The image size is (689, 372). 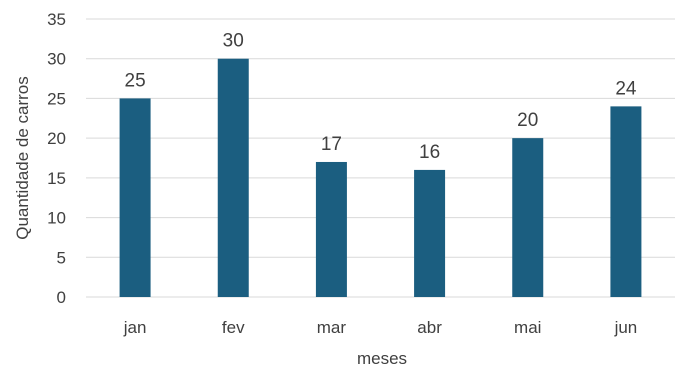 What do you see at coordinates (233, 327) in the screenshot?
I see `x-tick-label-fev: fev` at bounding box center [233, 327].